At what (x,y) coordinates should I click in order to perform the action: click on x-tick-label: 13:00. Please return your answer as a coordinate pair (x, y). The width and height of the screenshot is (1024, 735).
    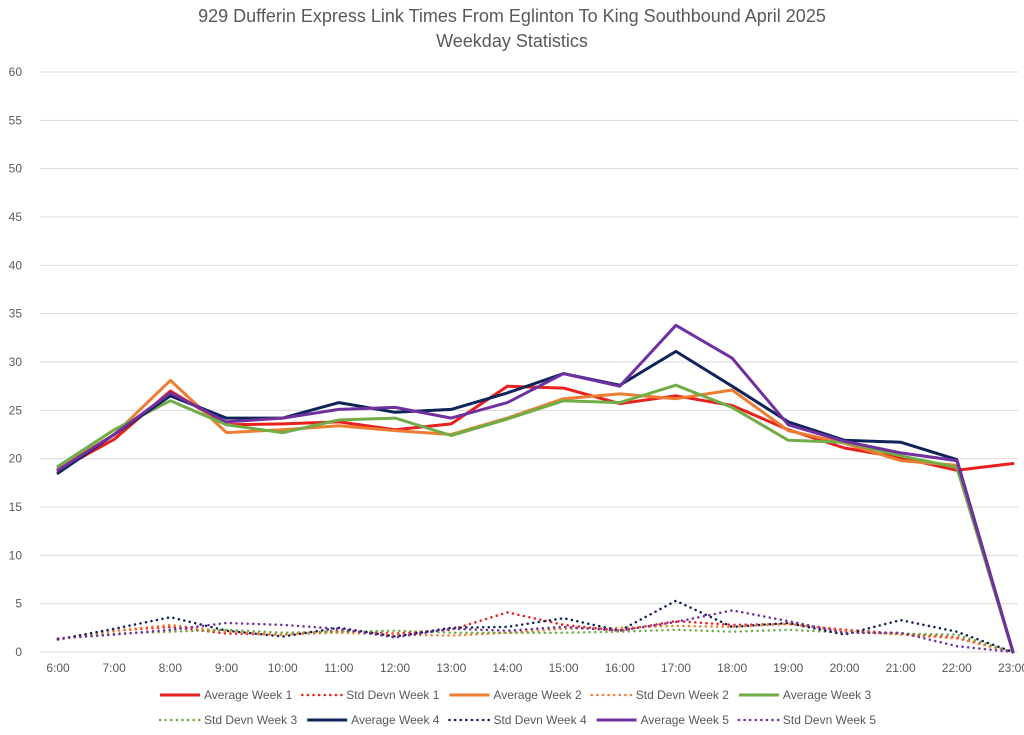
    Looking at the image, I should click on (451, 668).